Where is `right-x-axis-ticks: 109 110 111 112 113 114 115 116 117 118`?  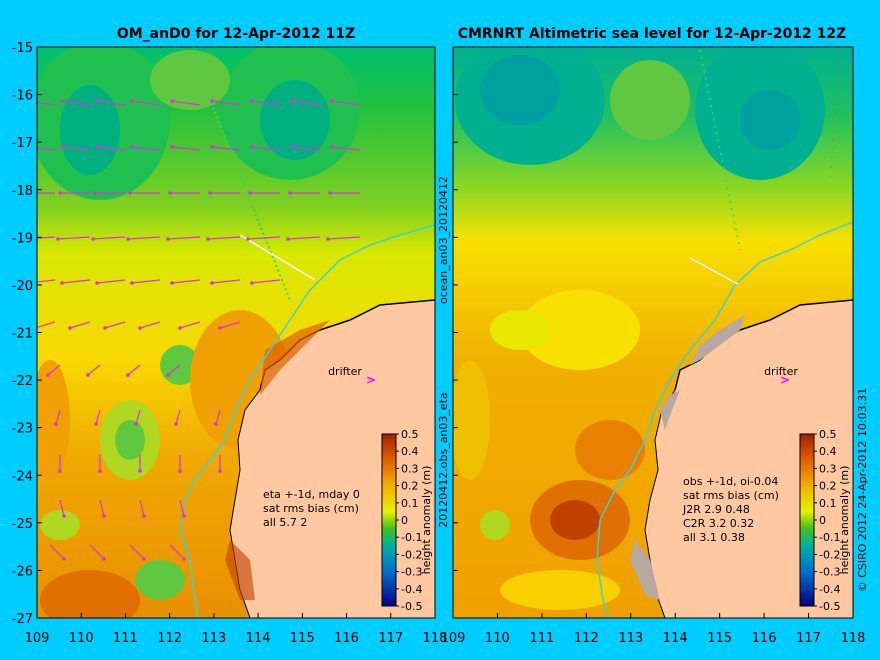
right-x-axis-ticks: 109 110 111 112 113 114 115 116 117 118 is located at coordinates (653, 629).